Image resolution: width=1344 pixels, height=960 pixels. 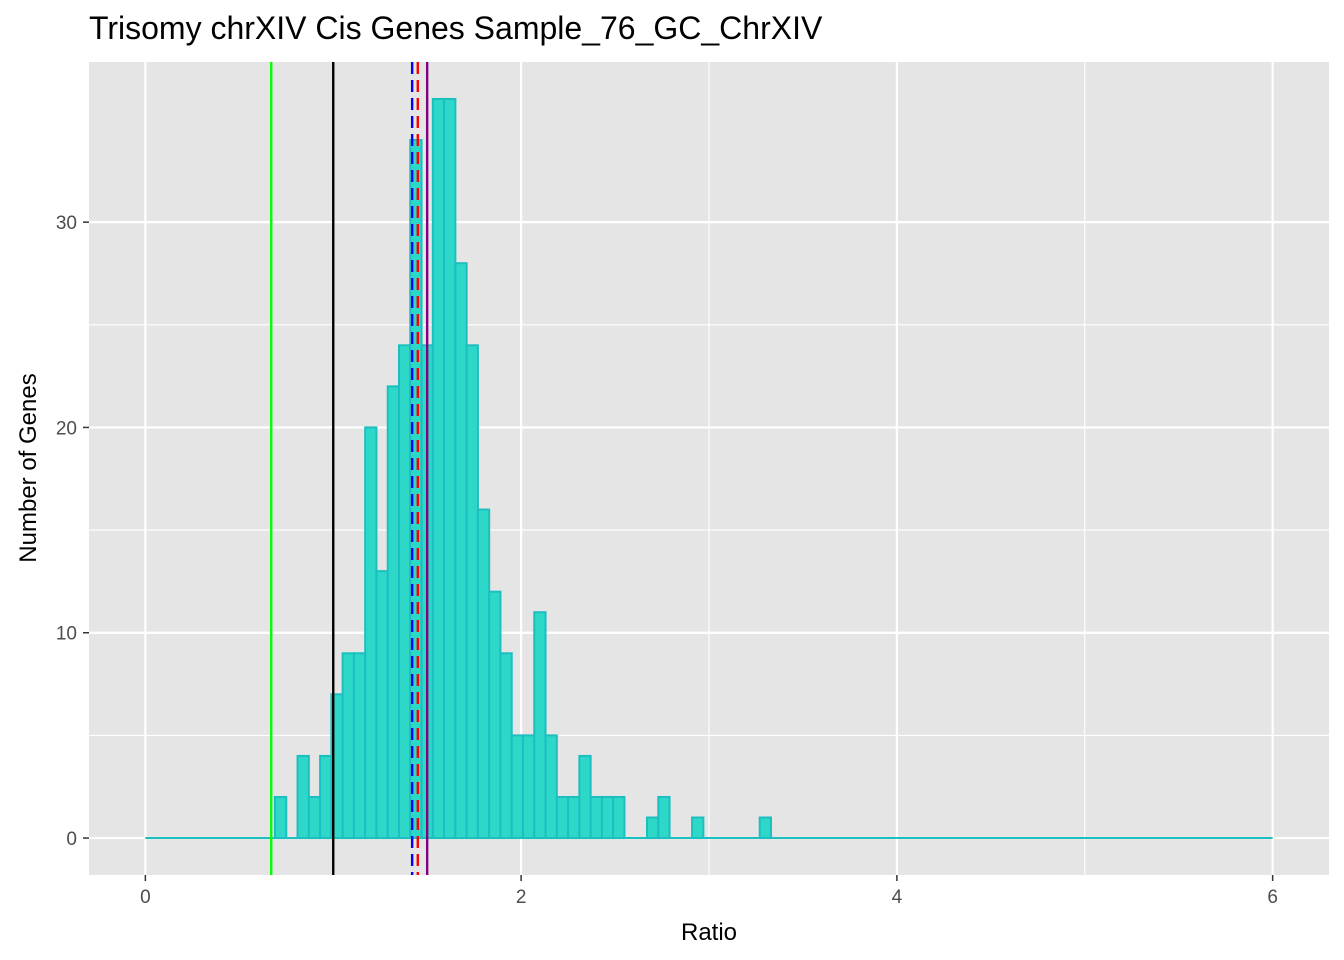 What do you see at coordinates (145, 897) in the screenshot?
I see `x-tick-label: 0` at bounding box center [145, 897].